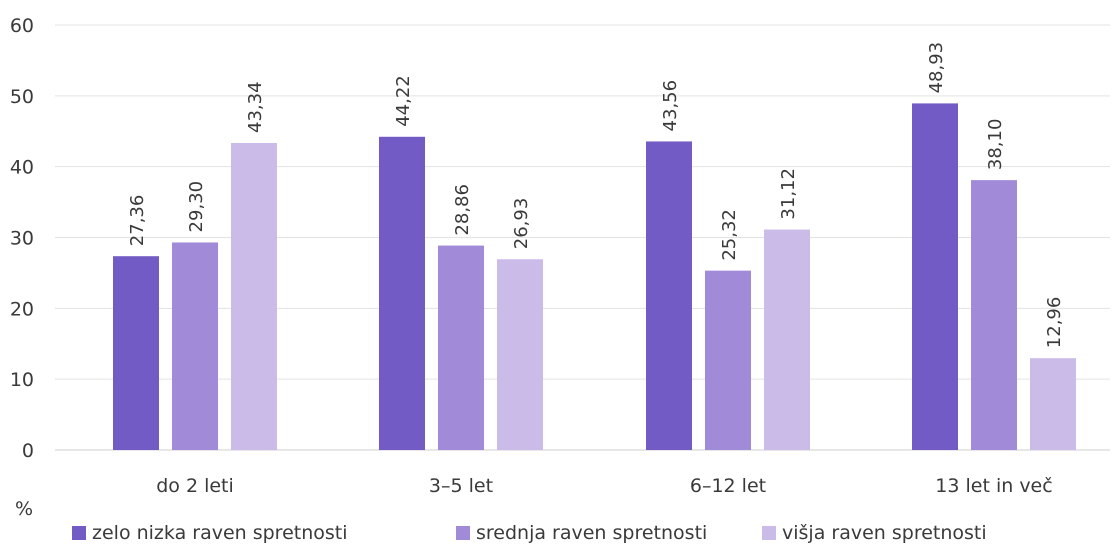 The image size is (1115, 548). I want to click on data-label: 25,32, so click(729, 235).